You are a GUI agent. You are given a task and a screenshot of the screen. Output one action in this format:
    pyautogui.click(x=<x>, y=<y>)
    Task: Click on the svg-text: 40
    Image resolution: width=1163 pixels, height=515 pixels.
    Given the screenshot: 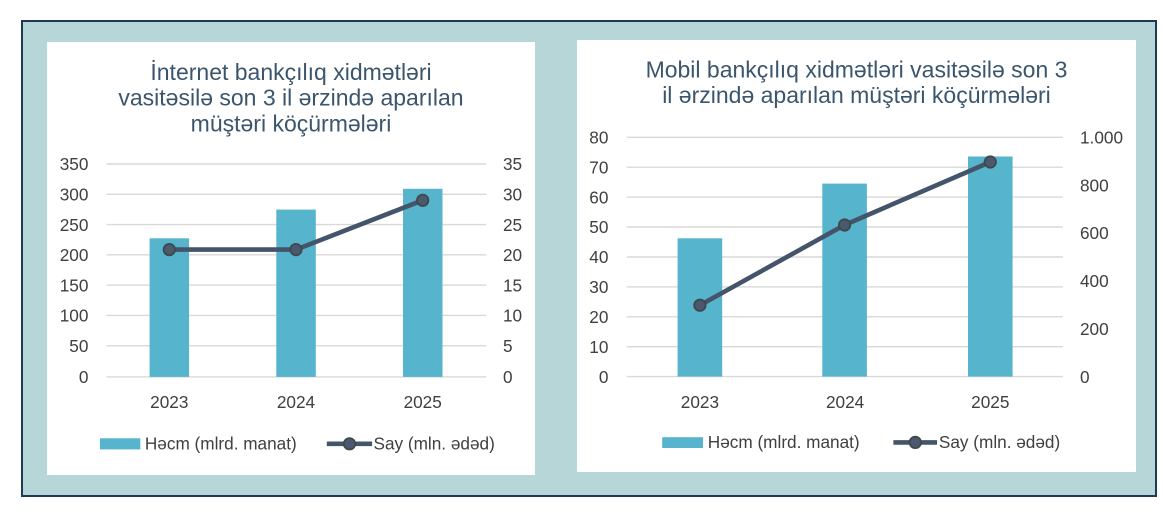 What is the action you would take?
    pyautogui.click(x=598, y=257)
    